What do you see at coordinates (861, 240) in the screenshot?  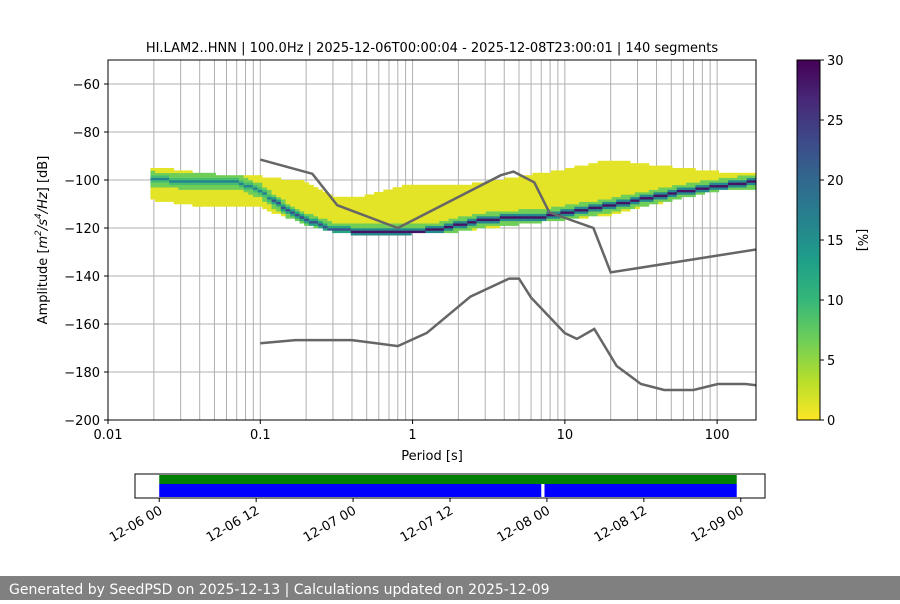 I see `colorbar-label: [%]` at bounding box center [861, 240].